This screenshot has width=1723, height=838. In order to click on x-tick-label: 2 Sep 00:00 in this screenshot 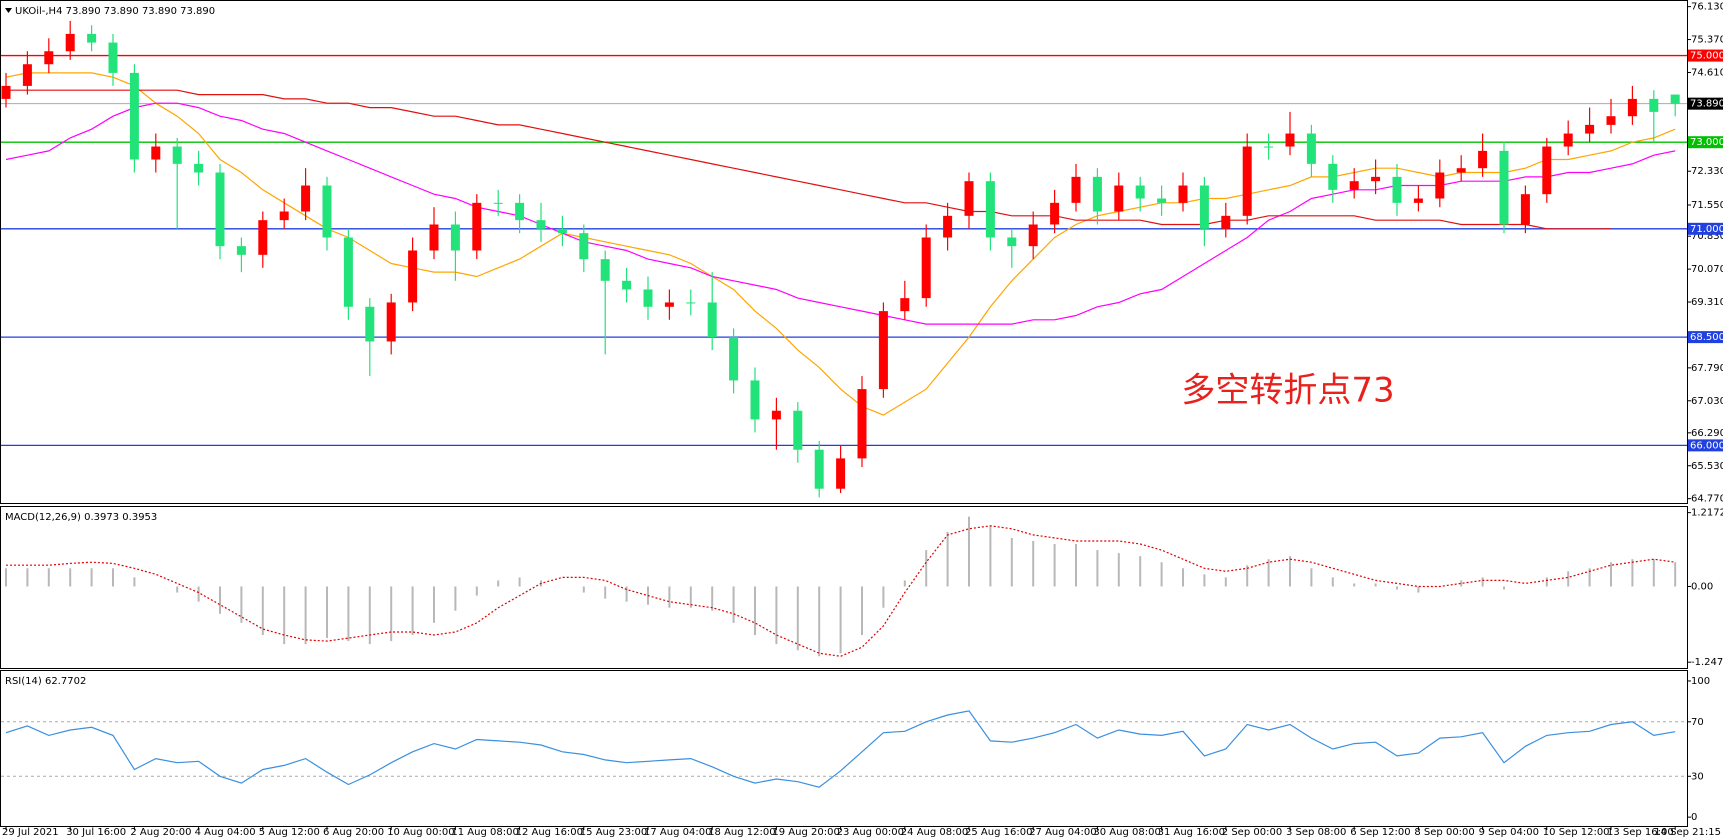, I will do `click(1252, 832)`.